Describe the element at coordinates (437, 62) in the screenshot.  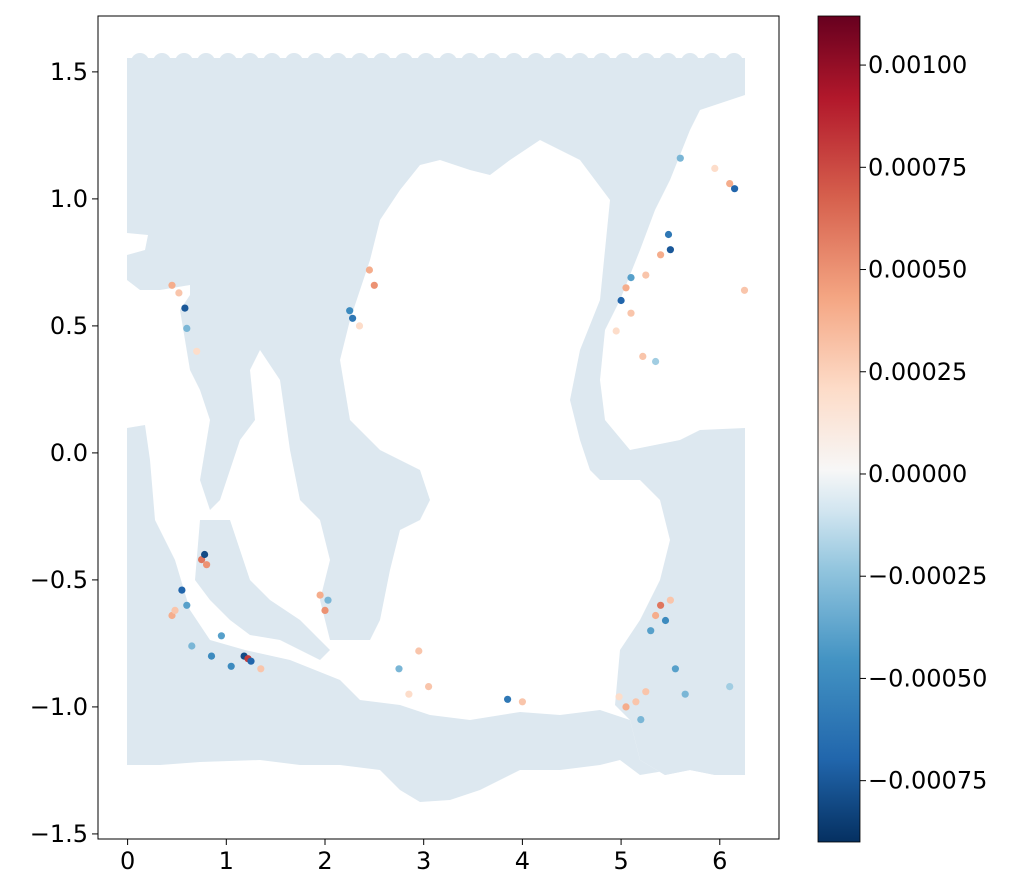
I see `top-scallop-edge` at that location.